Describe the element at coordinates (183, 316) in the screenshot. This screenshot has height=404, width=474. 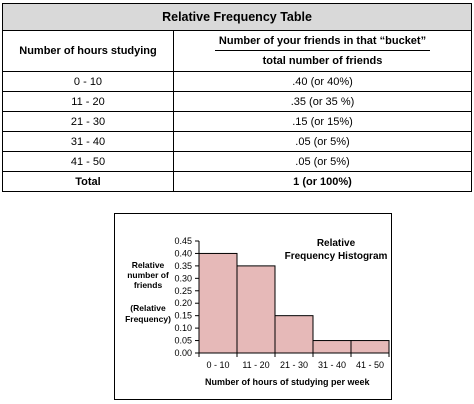
I see `y-tick-label: 0.15` at that location.